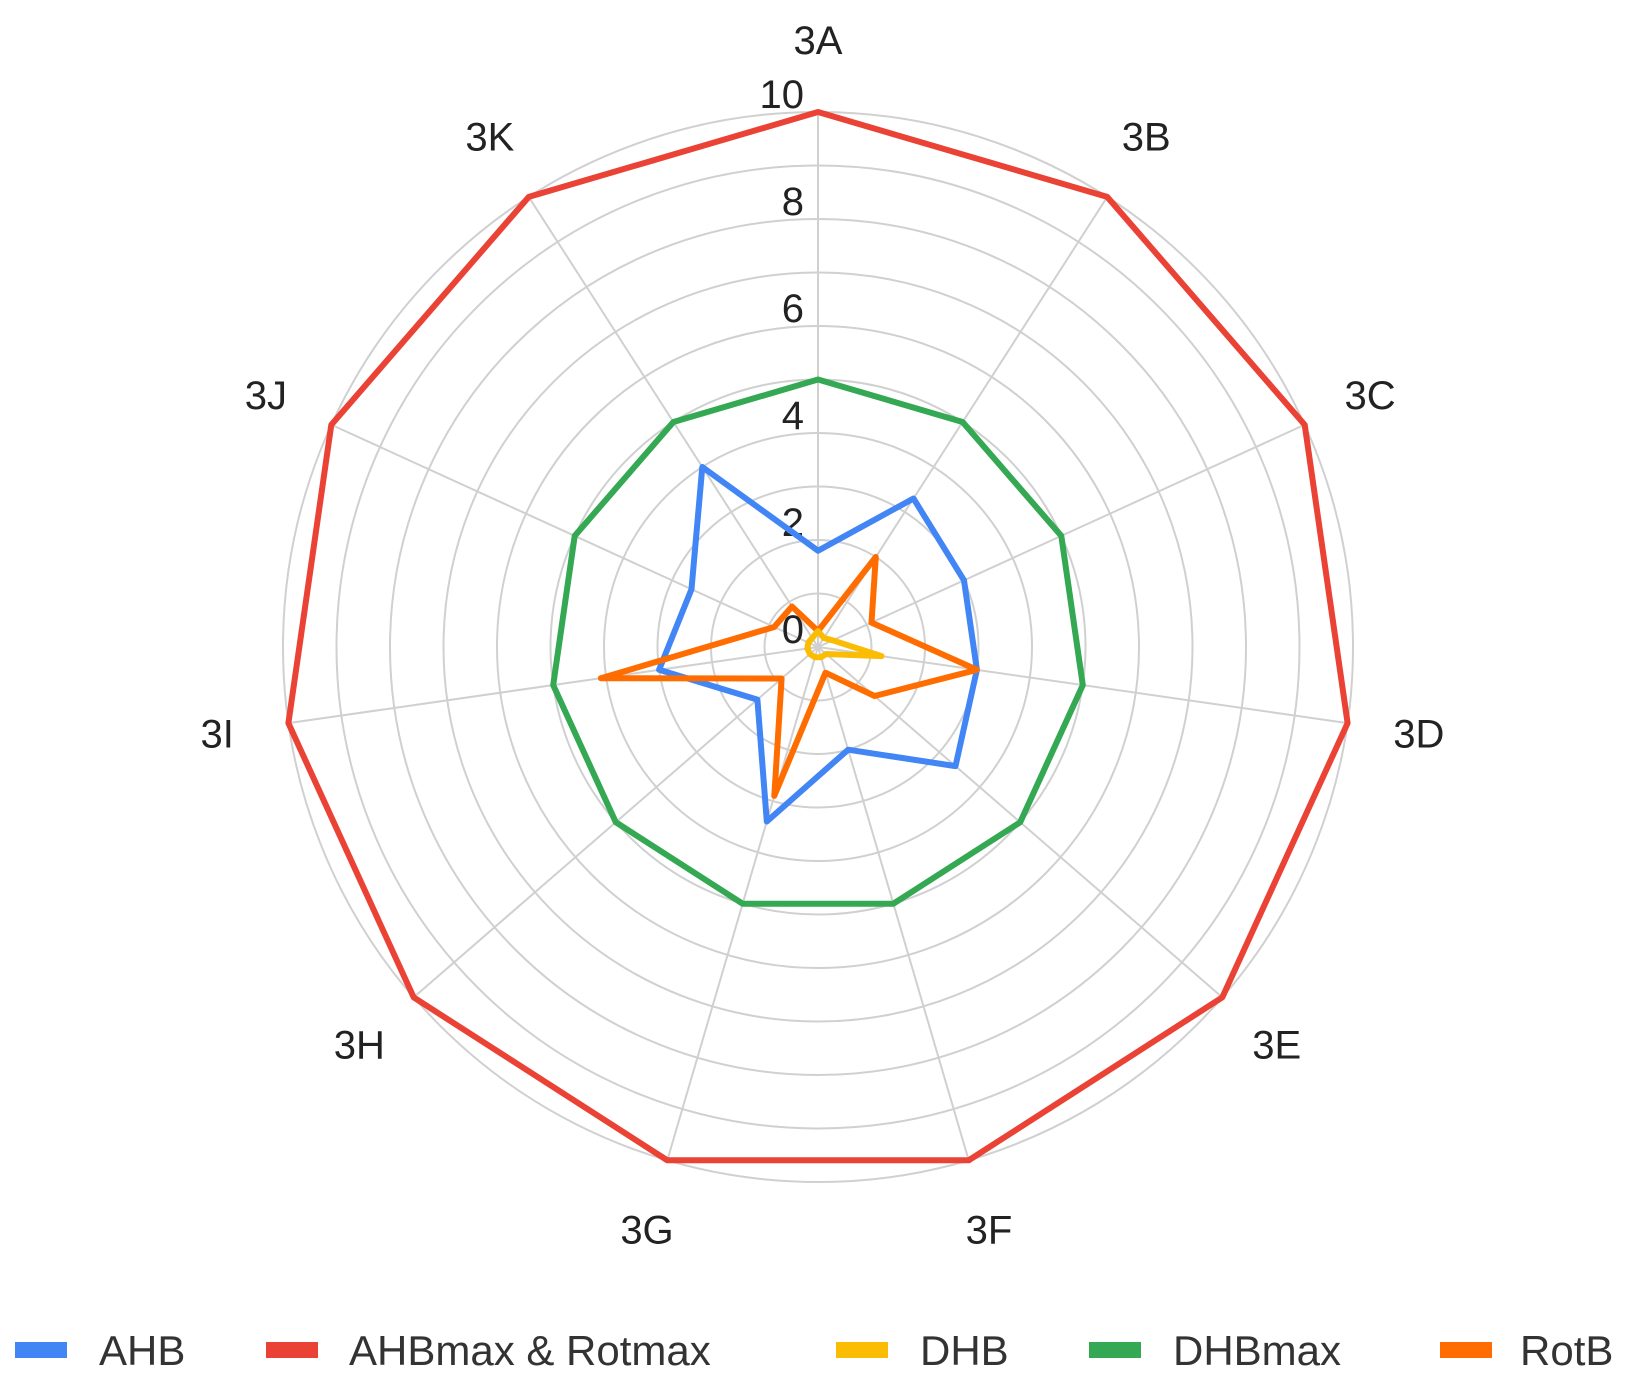  Describe the element at coordinates (964, 1350) in the screenshot. I see `legend-label: DHB` at that location.